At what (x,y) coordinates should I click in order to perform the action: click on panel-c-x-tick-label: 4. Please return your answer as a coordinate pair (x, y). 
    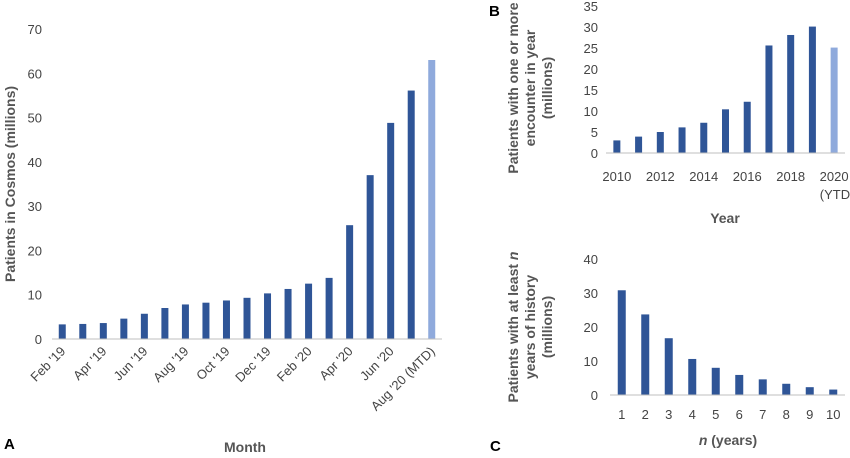
    Looking at the image, I should click on (692, 414).